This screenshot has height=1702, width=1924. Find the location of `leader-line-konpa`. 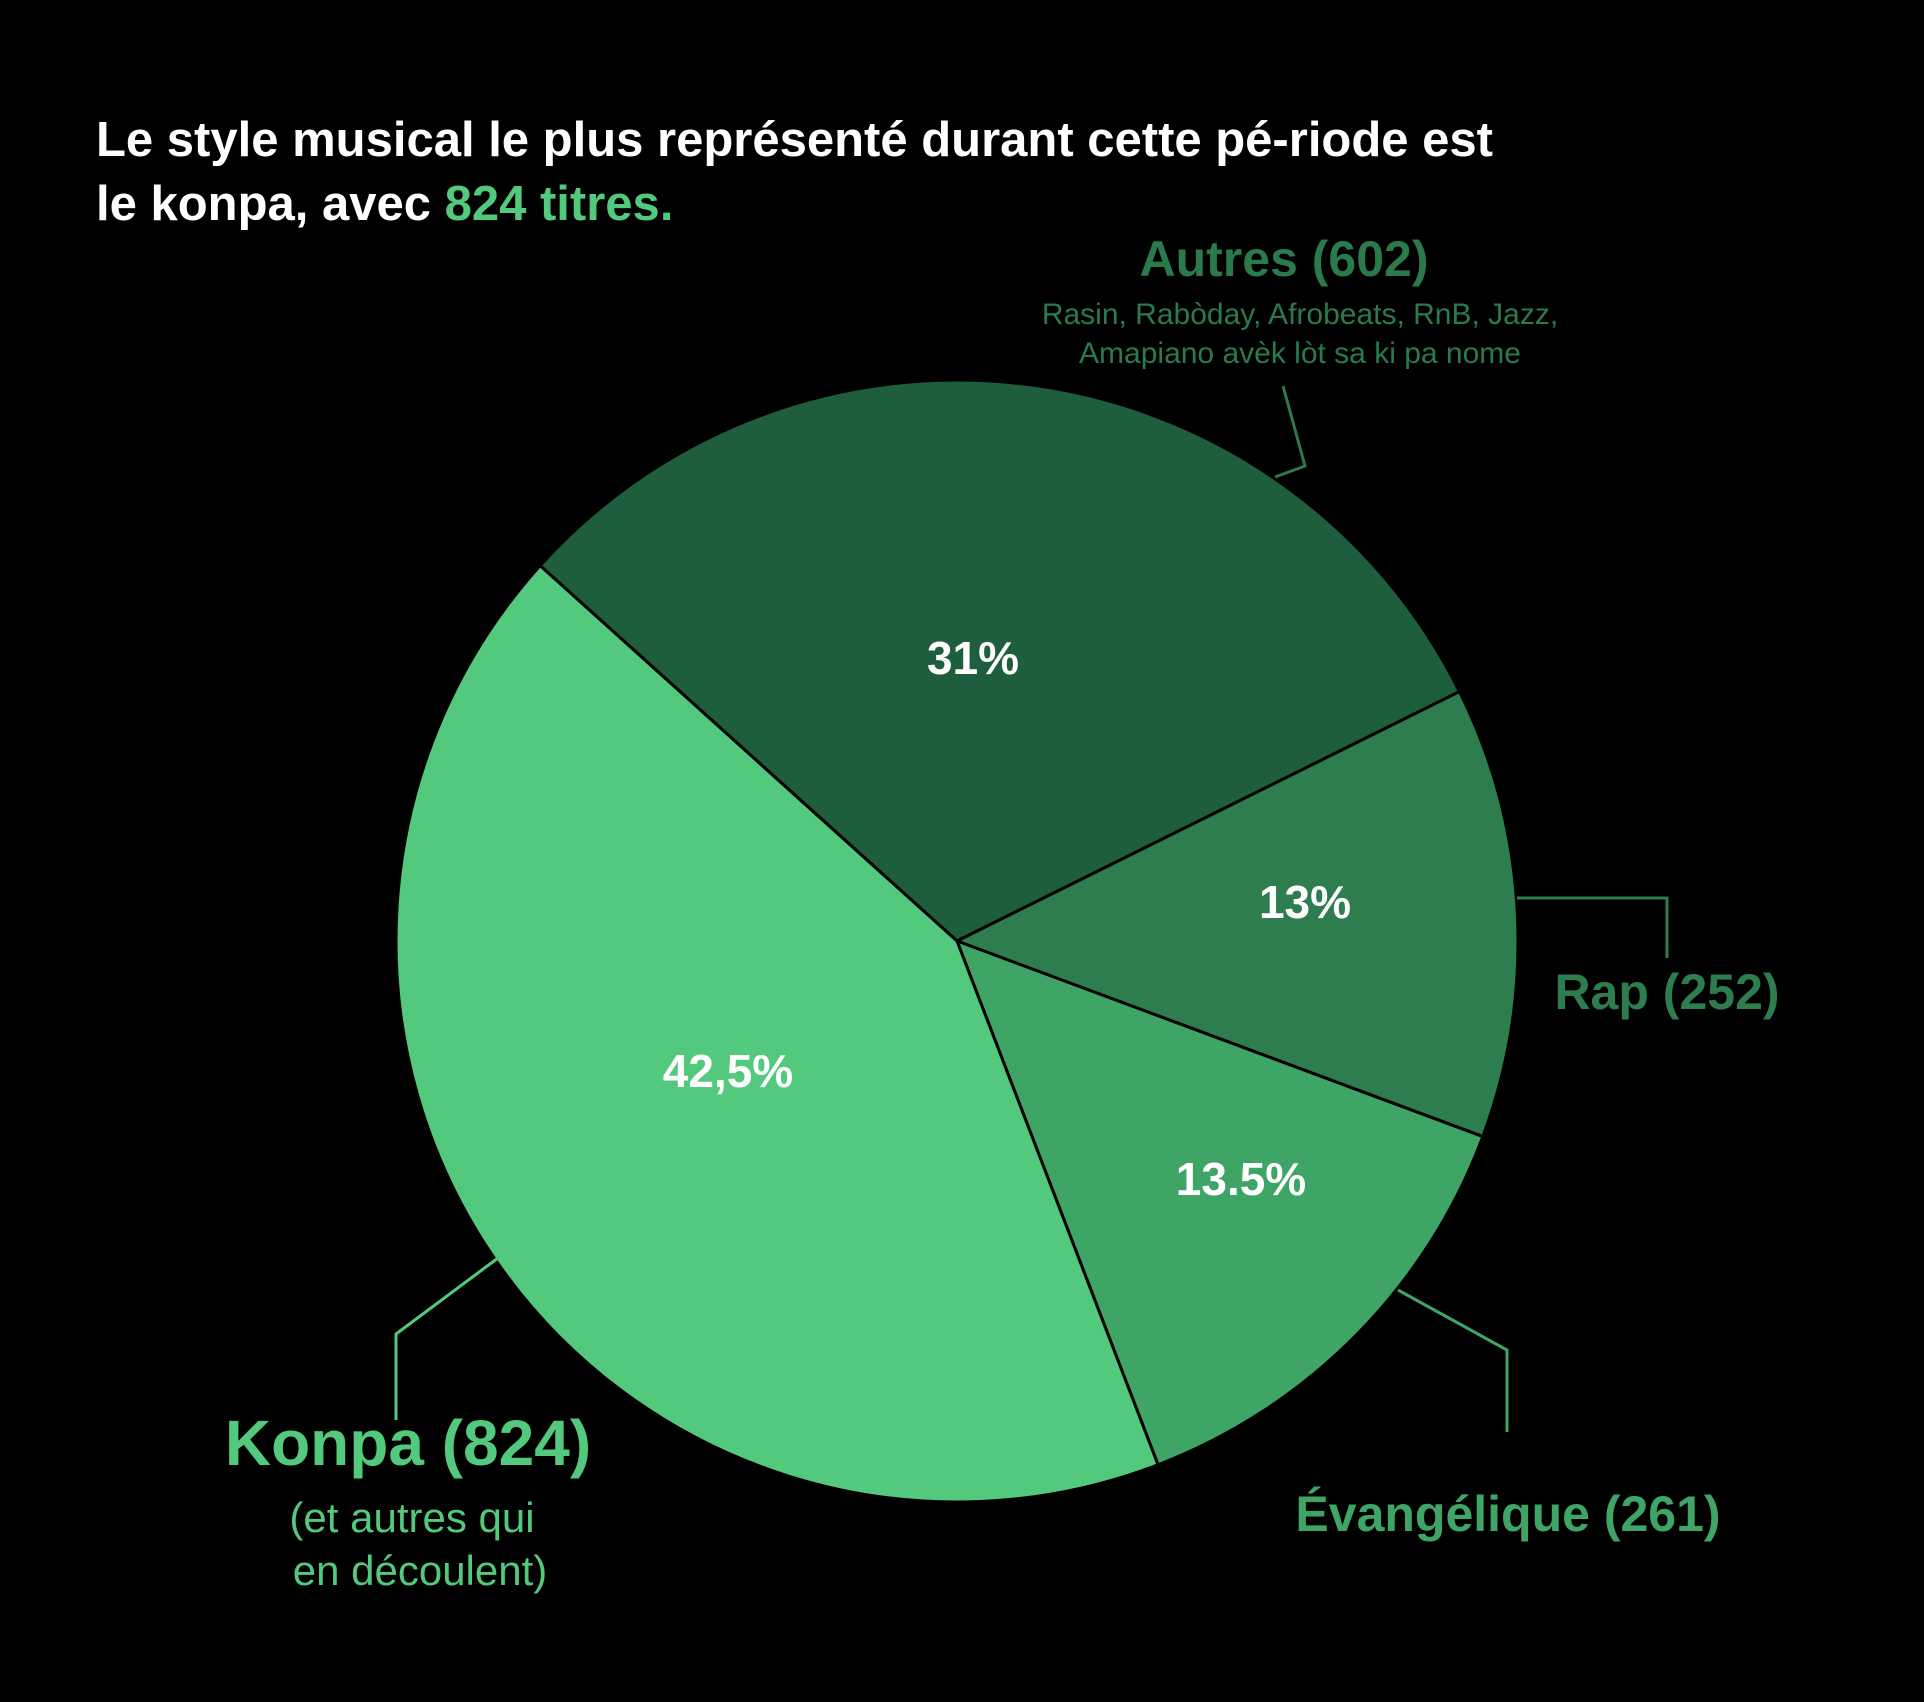

leader-line-konpa is located at coordinates (446, 1338).